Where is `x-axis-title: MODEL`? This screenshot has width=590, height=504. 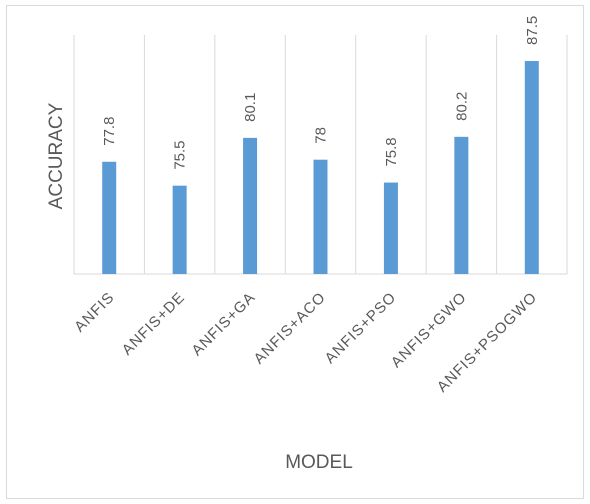
x-axis-title: MODEL is located at coordinates (319, 462).